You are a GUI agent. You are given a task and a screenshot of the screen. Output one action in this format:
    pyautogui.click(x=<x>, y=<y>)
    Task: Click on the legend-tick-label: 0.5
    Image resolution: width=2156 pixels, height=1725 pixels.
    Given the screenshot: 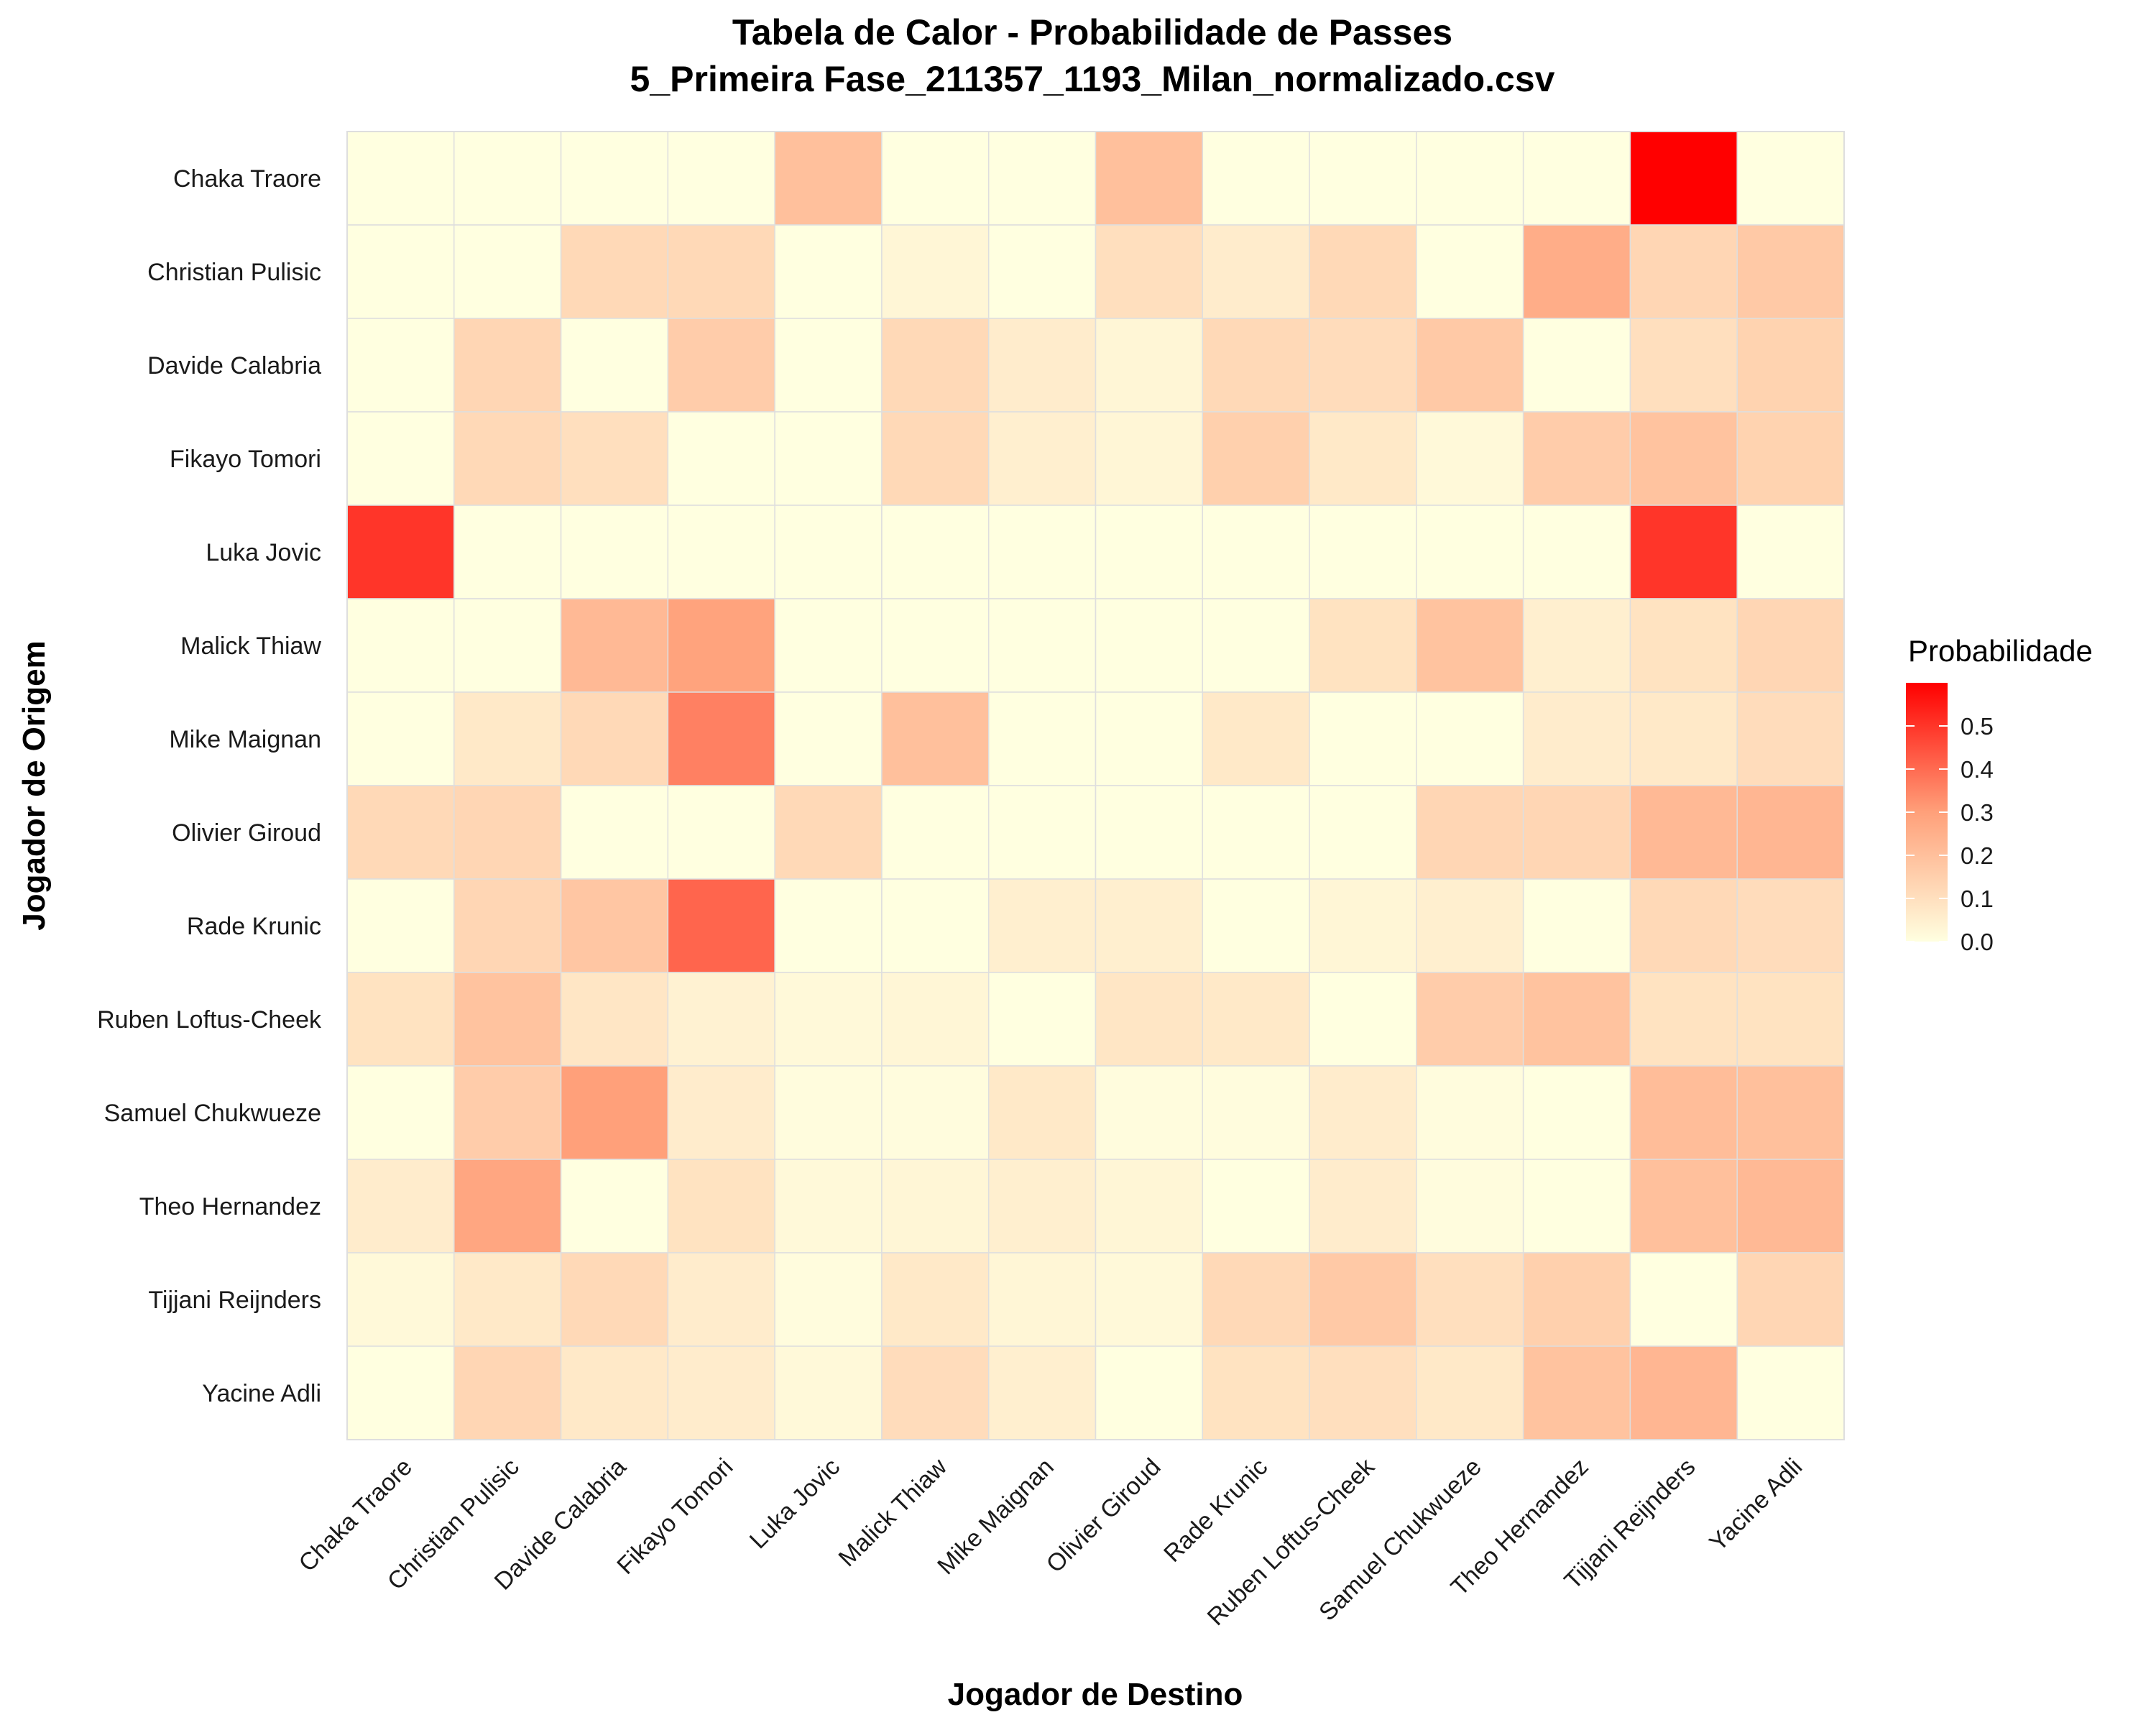 What is the action you would take?
    pyautogui.click(x=1978, y=726)
    